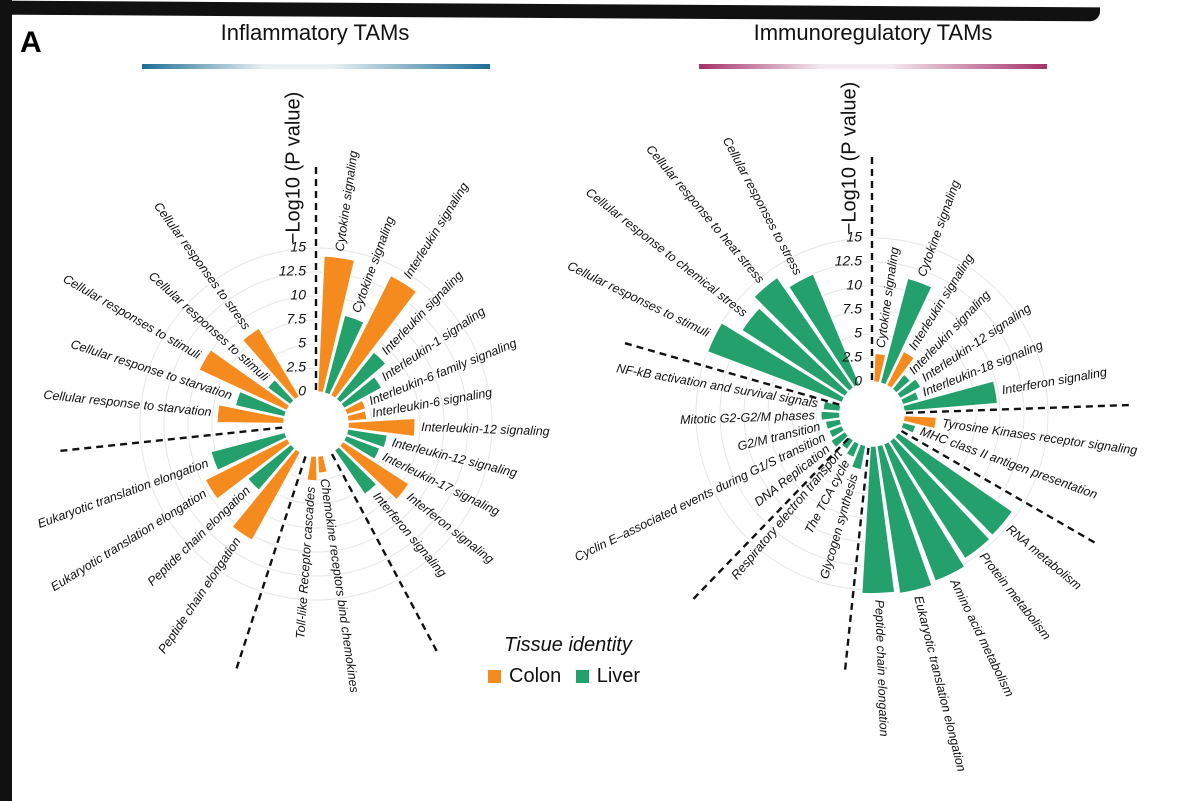  What do you see at coordinates (373, 337) in the screenshot?
I see `bar-inflammatory-interleukin-signaling-colon` at bounding box center [373, 337].